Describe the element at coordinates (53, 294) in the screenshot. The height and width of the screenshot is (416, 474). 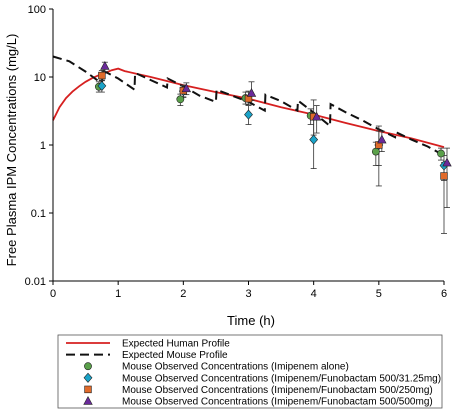
I see `x-tick-label: 0` at that location.